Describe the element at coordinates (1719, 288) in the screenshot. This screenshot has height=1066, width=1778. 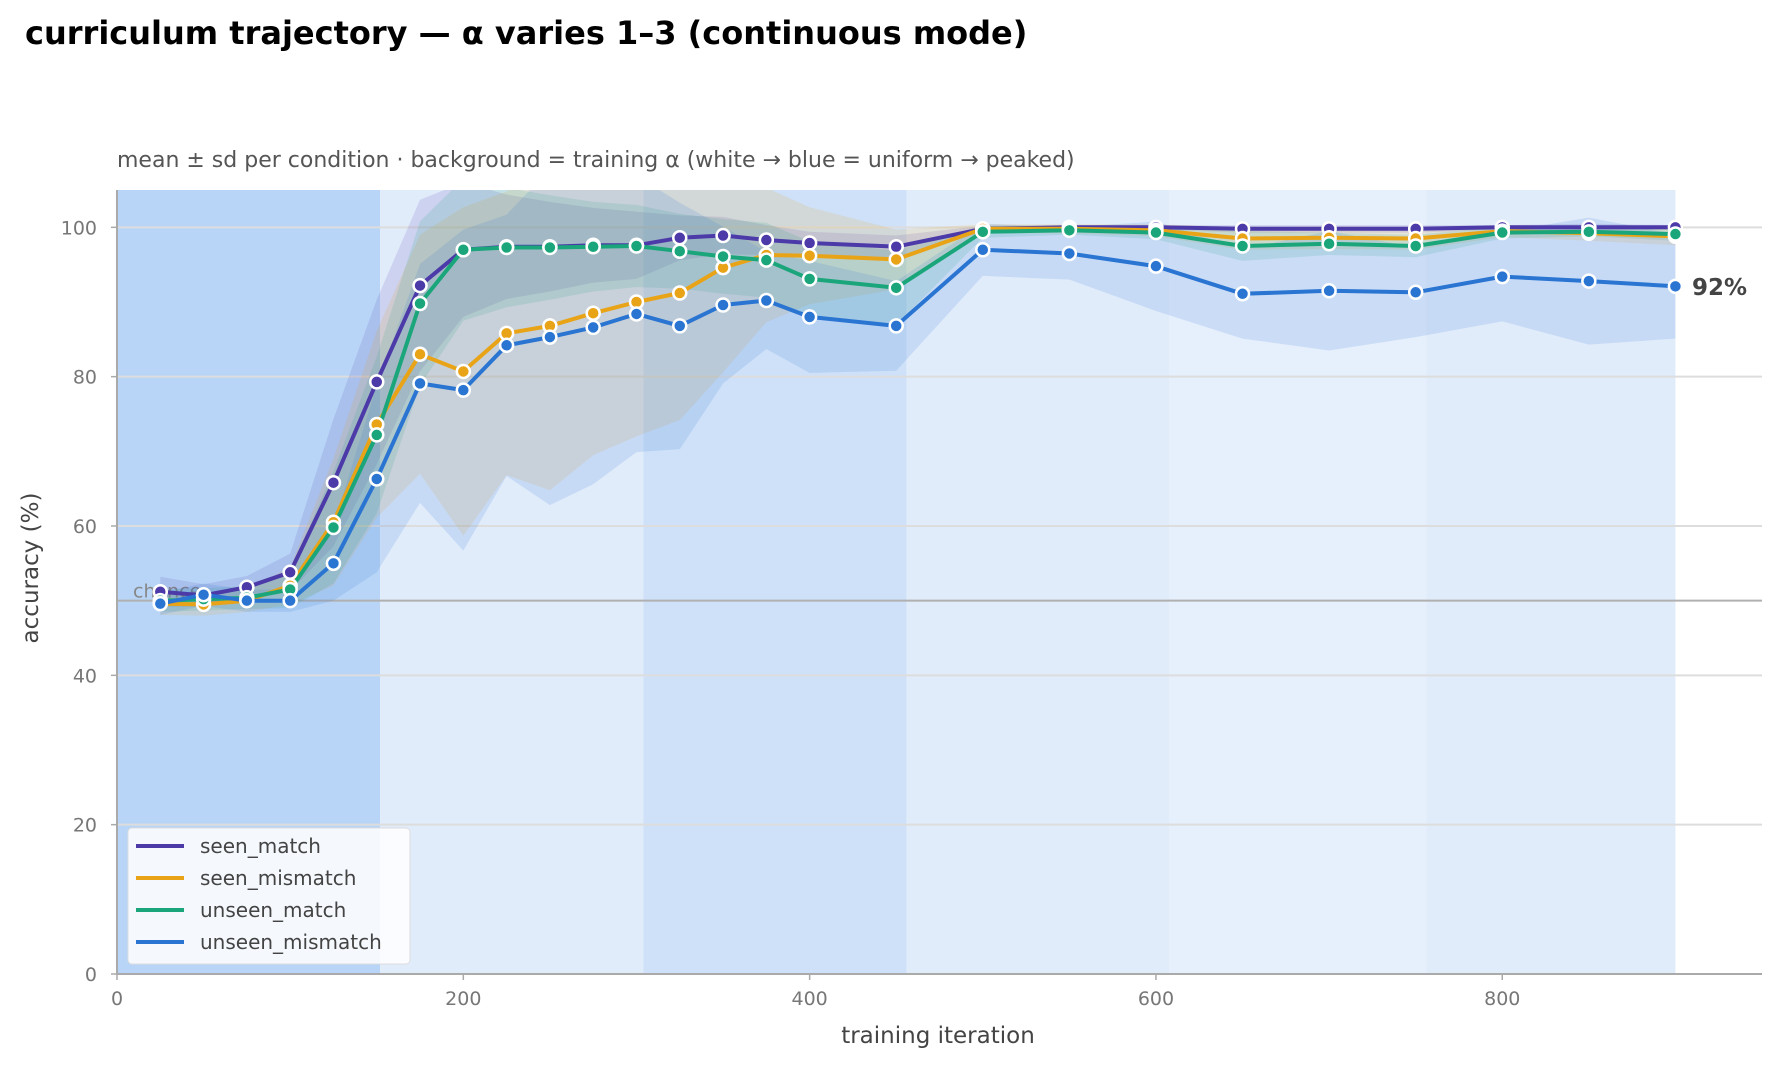
I see `end-value-label: 92%` at that location.